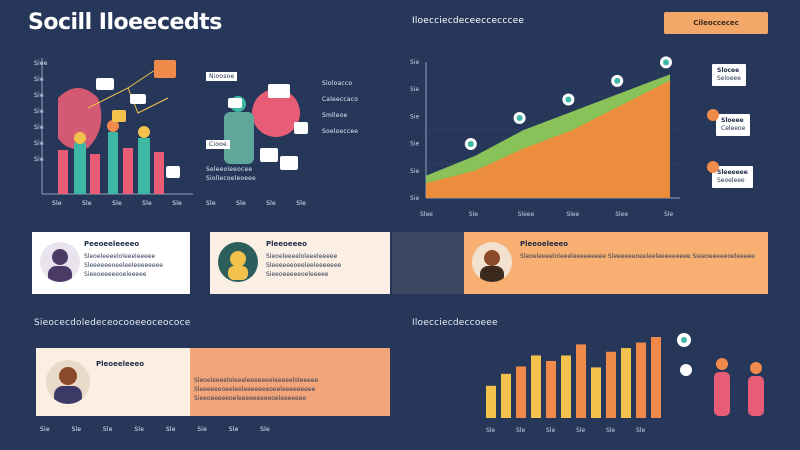  What do you see at coordinates (573, 377) in the screenshot?
I see `bar-marks` at bounding box center [573, 377].